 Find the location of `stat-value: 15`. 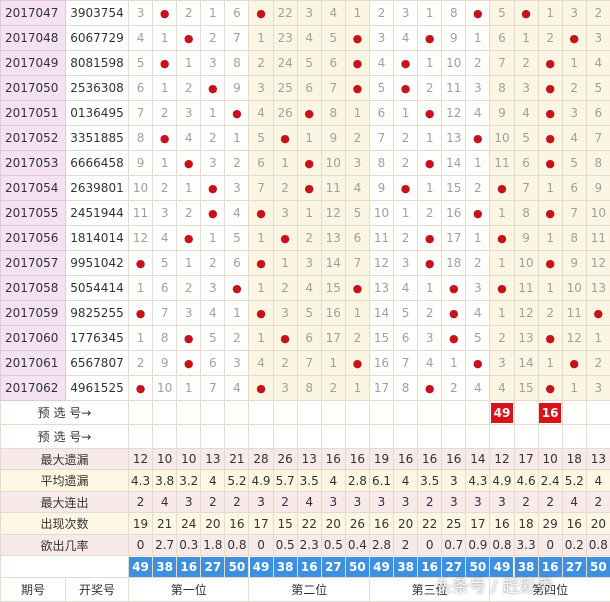

stat-value: 15 is located at coordinates (285, 524).